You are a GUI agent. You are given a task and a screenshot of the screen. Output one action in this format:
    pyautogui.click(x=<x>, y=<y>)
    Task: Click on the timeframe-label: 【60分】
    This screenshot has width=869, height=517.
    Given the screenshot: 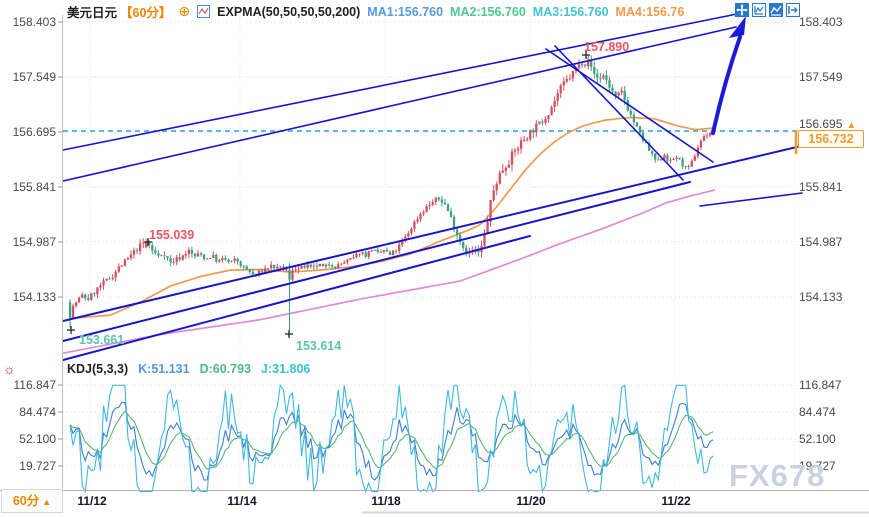 What is the action you would take?
    pyautogui.click(x=146, y=13)
    